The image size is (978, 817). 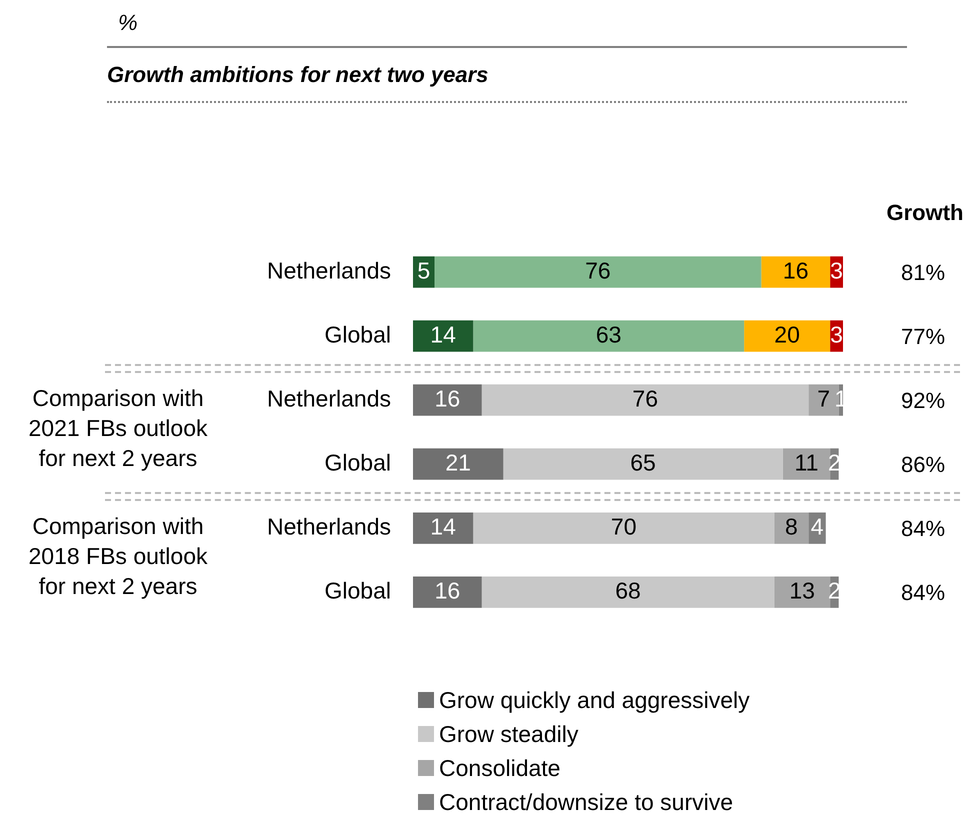 I want to click on data-label: 20, so click(x=787, y=334).